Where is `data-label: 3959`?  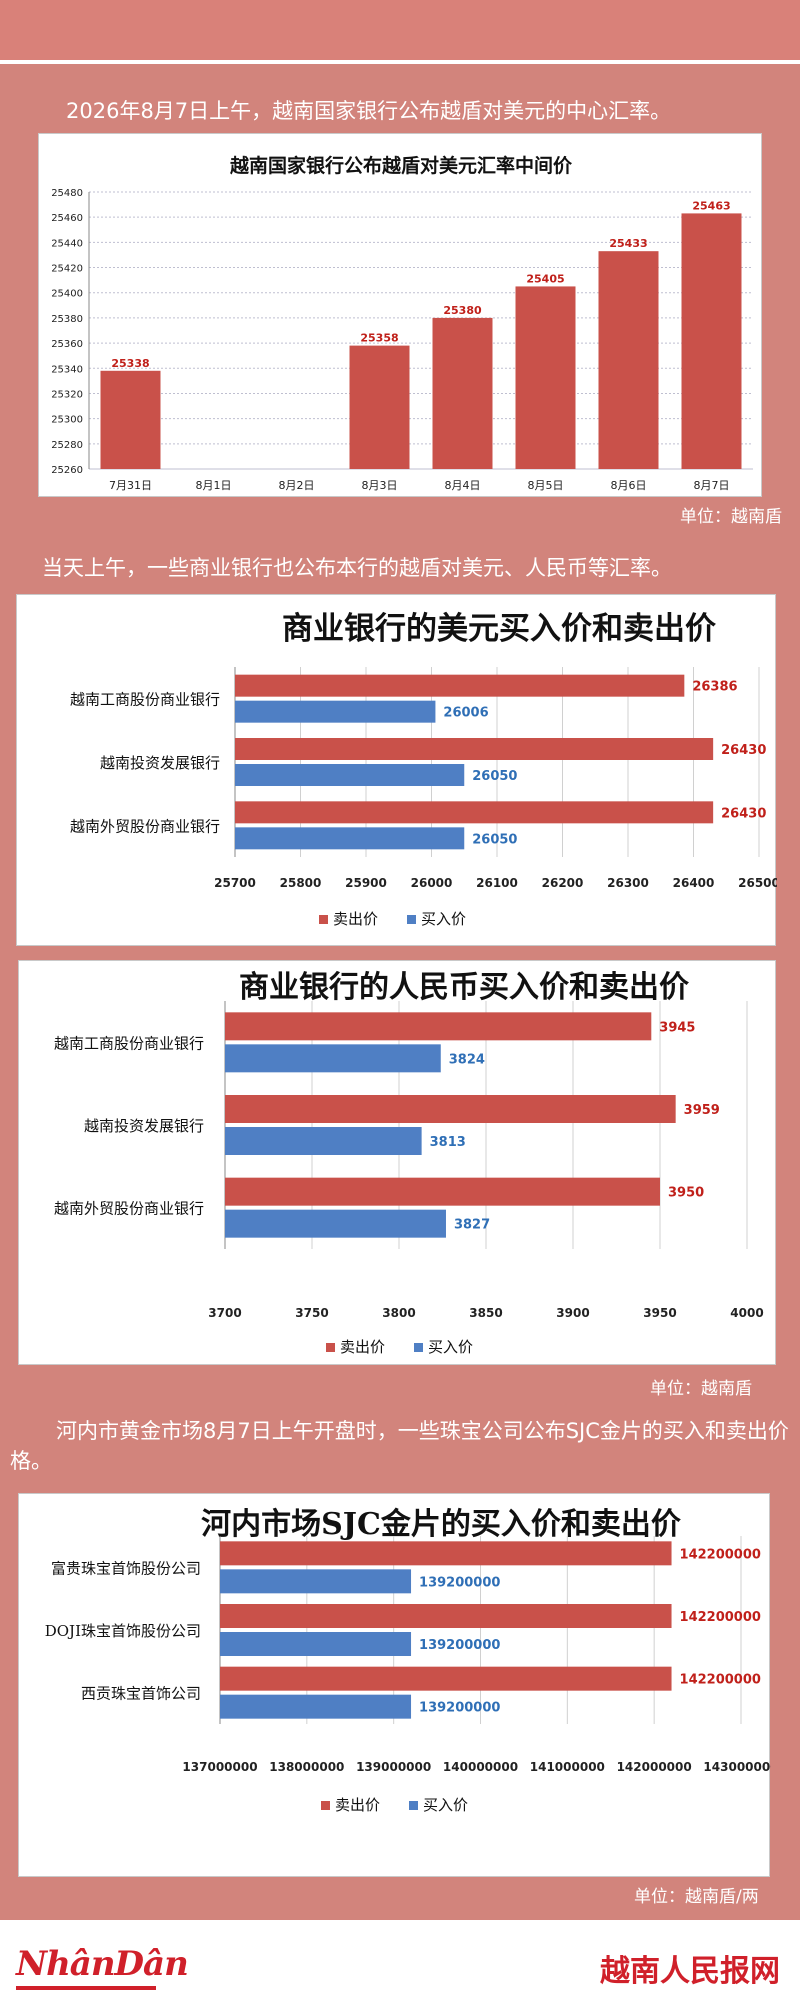
data-label: 3959 is located at coordinates (702, 1110).